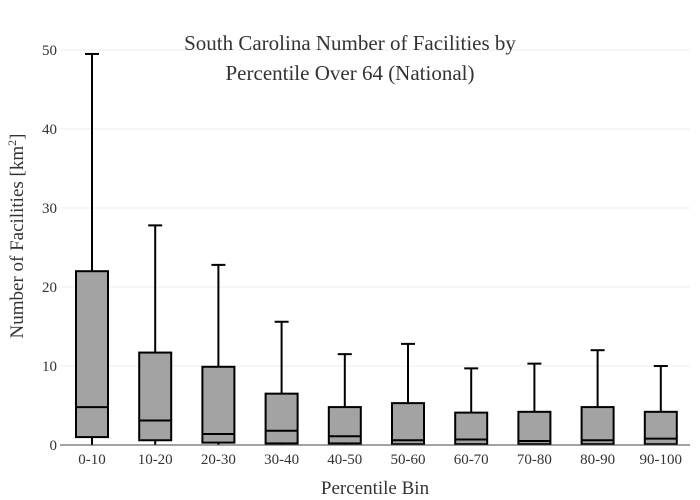  I want to click on y-axis-title-main: Number of Facilities [km, so click(17, 242).